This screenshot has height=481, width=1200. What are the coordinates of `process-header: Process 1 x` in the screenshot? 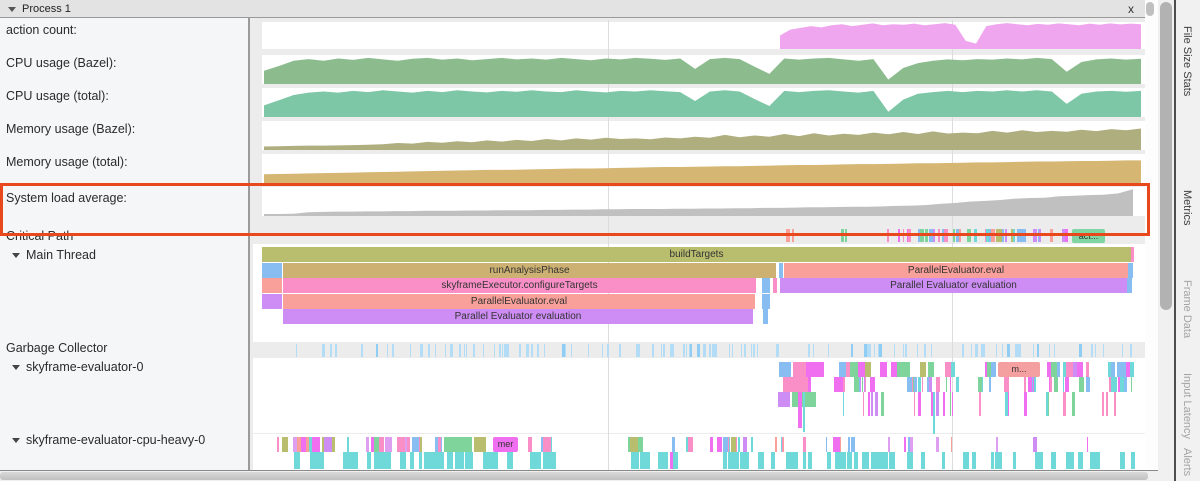 It's located at (572, 9).